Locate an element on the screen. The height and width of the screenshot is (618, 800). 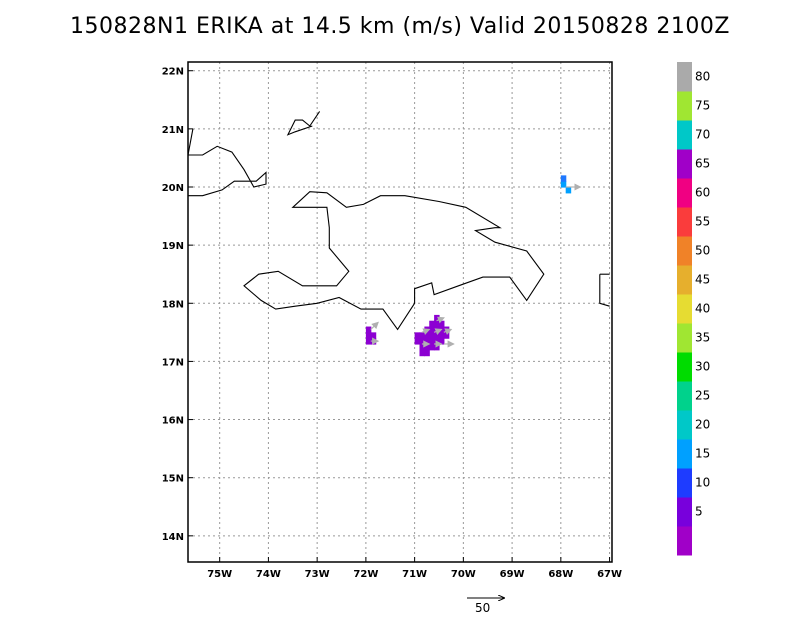
colorbar-label: 5 is located at coordinates (699, 512).